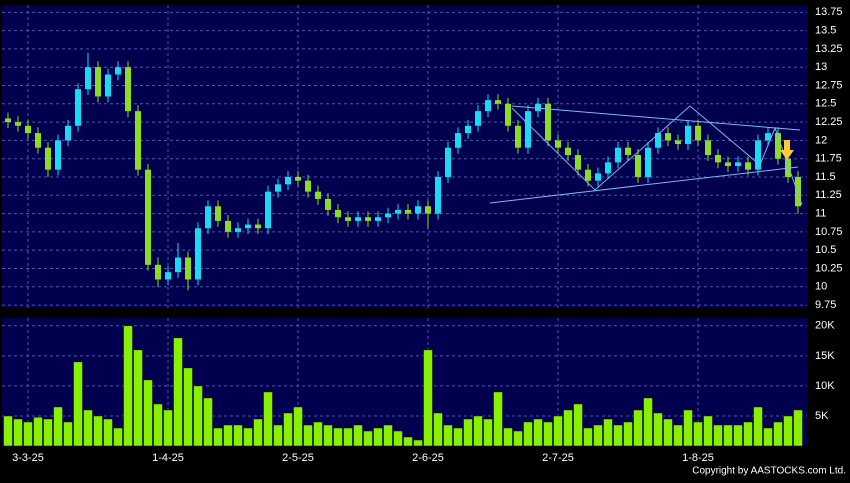  What do you see at coordinates (428, 458) in the screenshot?
I see `x-tick-label: 2-6-25` at bounding box center [428, 458].